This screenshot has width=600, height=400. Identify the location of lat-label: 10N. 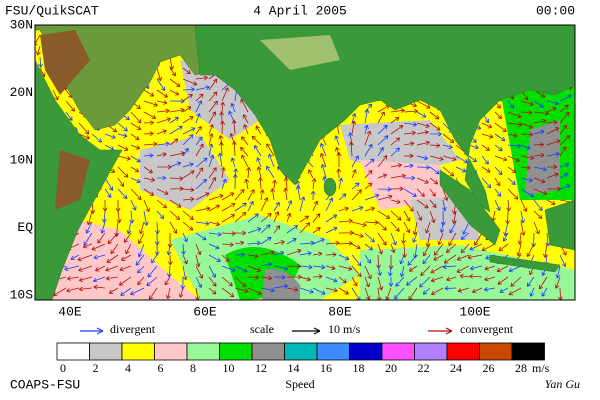
(21, 159).